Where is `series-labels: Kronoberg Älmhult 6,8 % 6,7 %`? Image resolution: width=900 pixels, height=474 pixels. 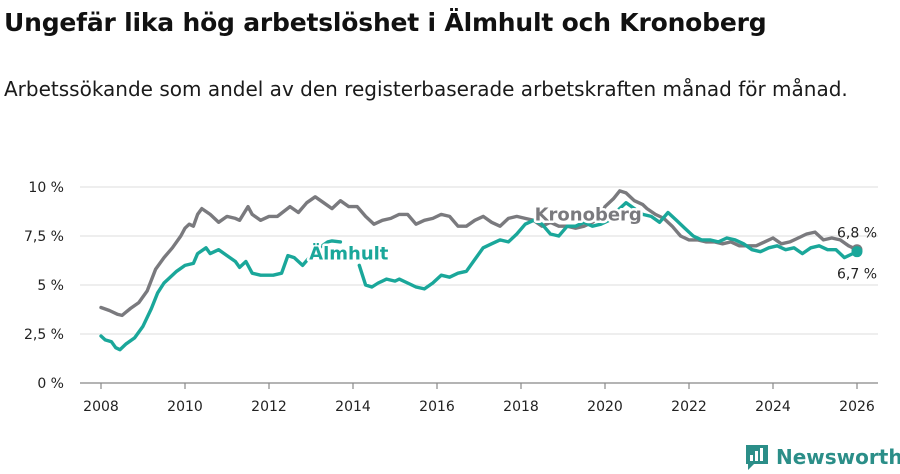 series-labels: Kronoberg Älmhult 6,8 % 6,7 % is located at coordinates (592, 242).